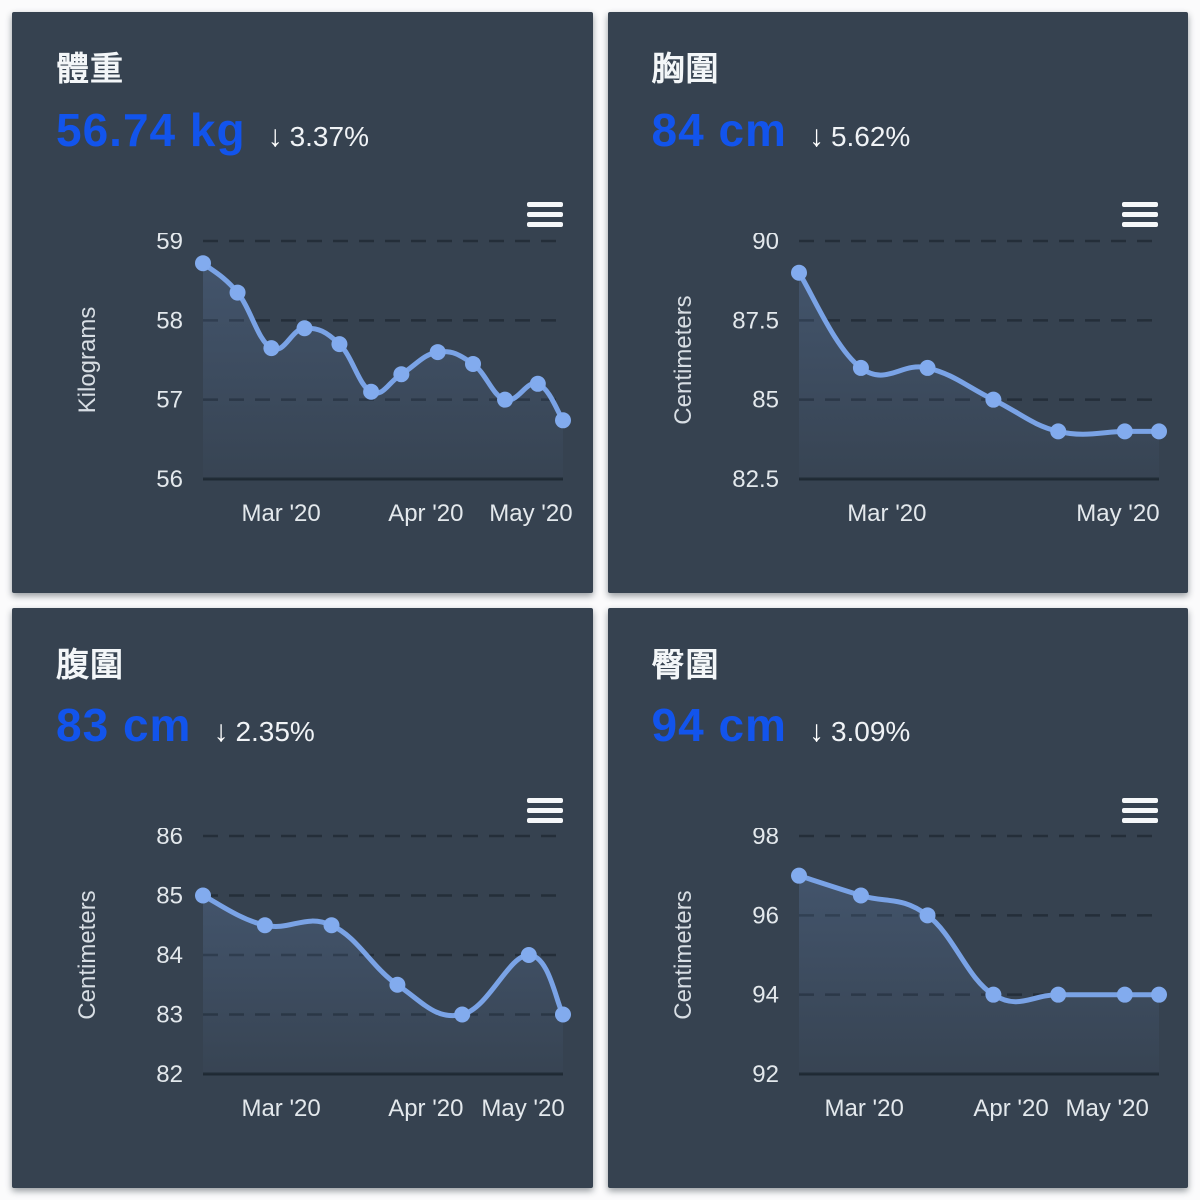 Image resolution: width=1200 pixels, height=1200 pixels. What do you see at coordinates (169, 955) in the screenshot?
I see `y-tick-label: 84` at bounding box center [169, 955].